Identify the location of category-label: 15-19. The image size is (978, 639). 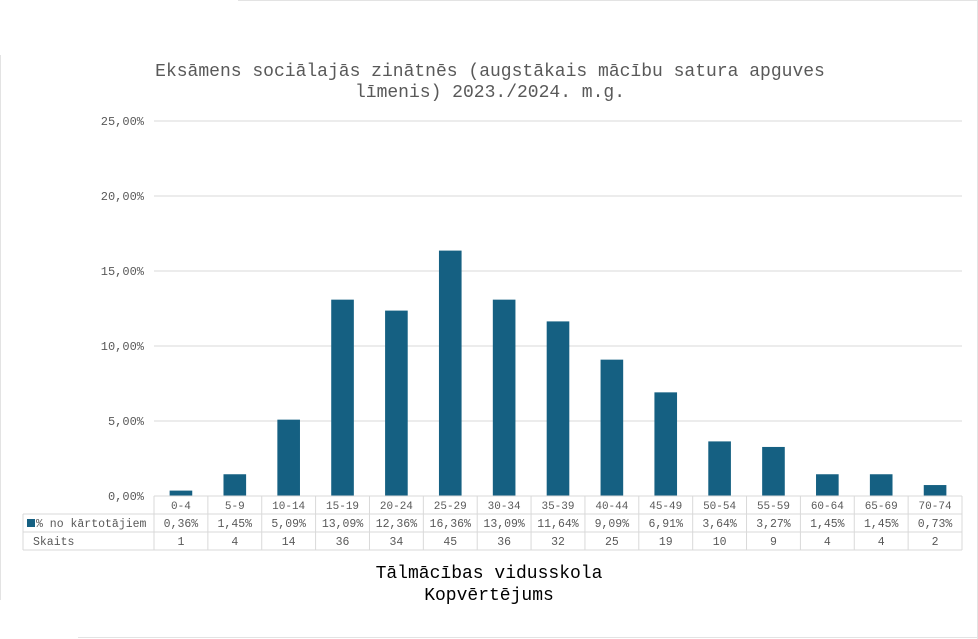
(342, 507).